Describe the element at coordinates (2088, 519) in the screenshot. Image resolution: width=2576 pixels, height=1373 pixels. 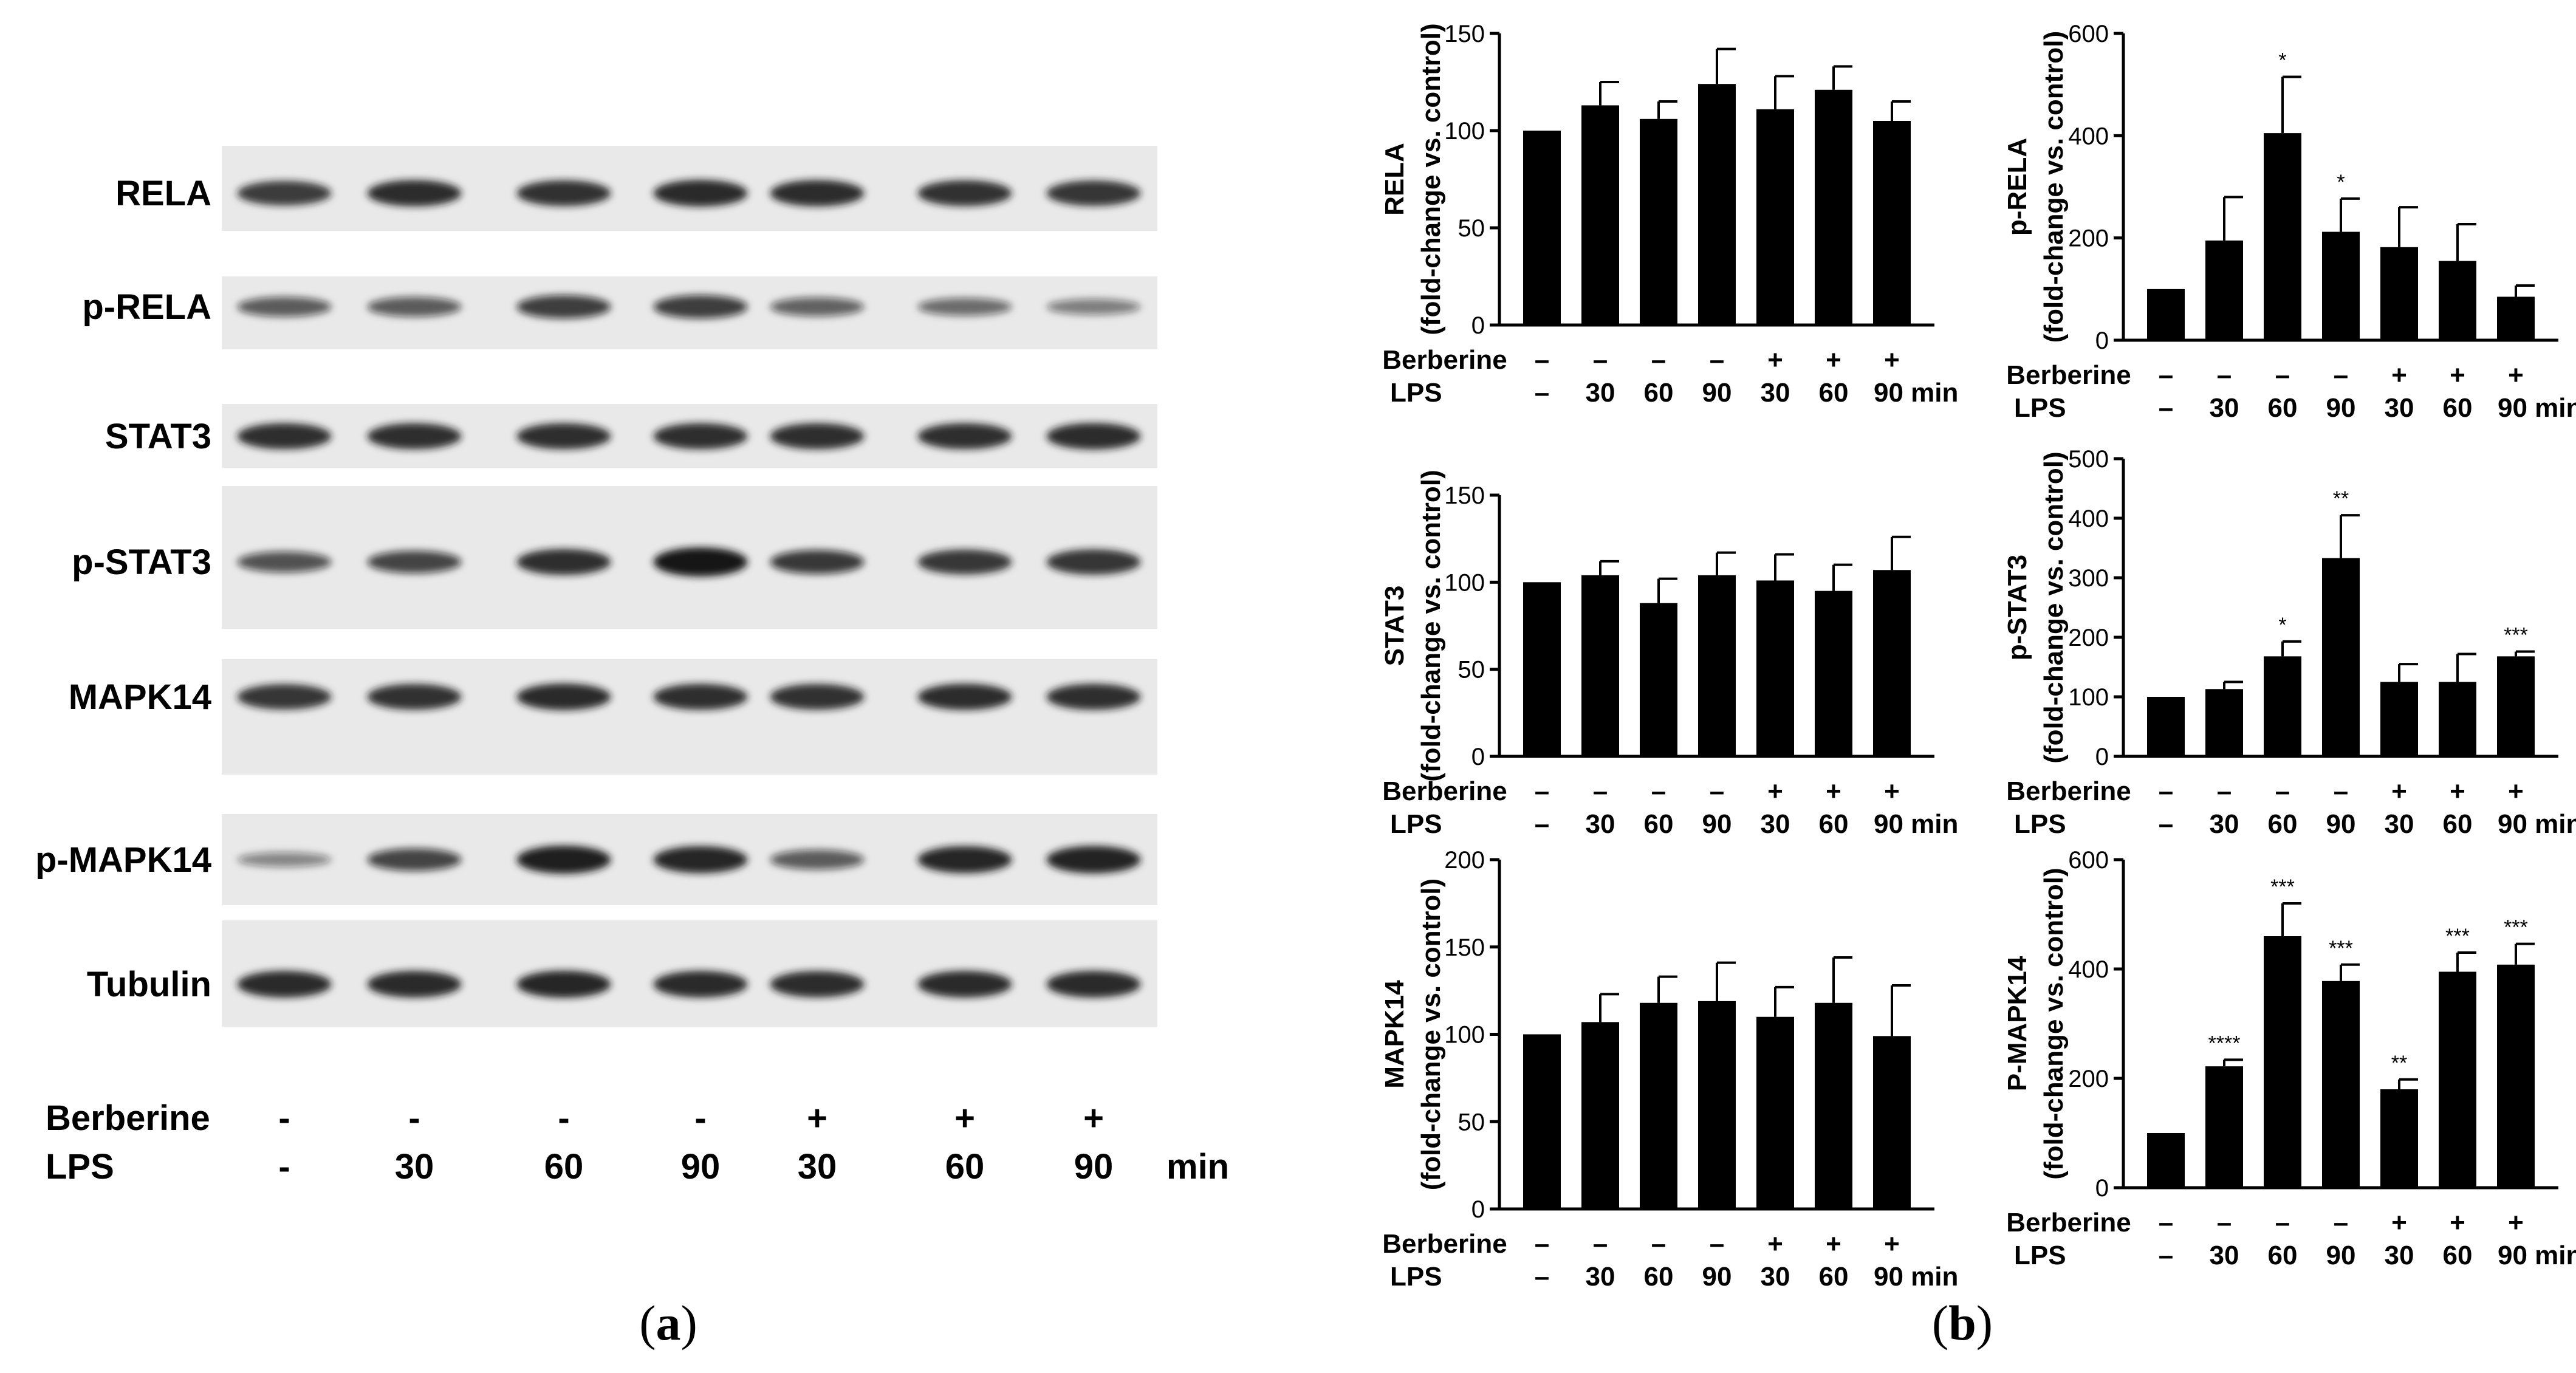
I see `y-tick-label: 400` at that location.